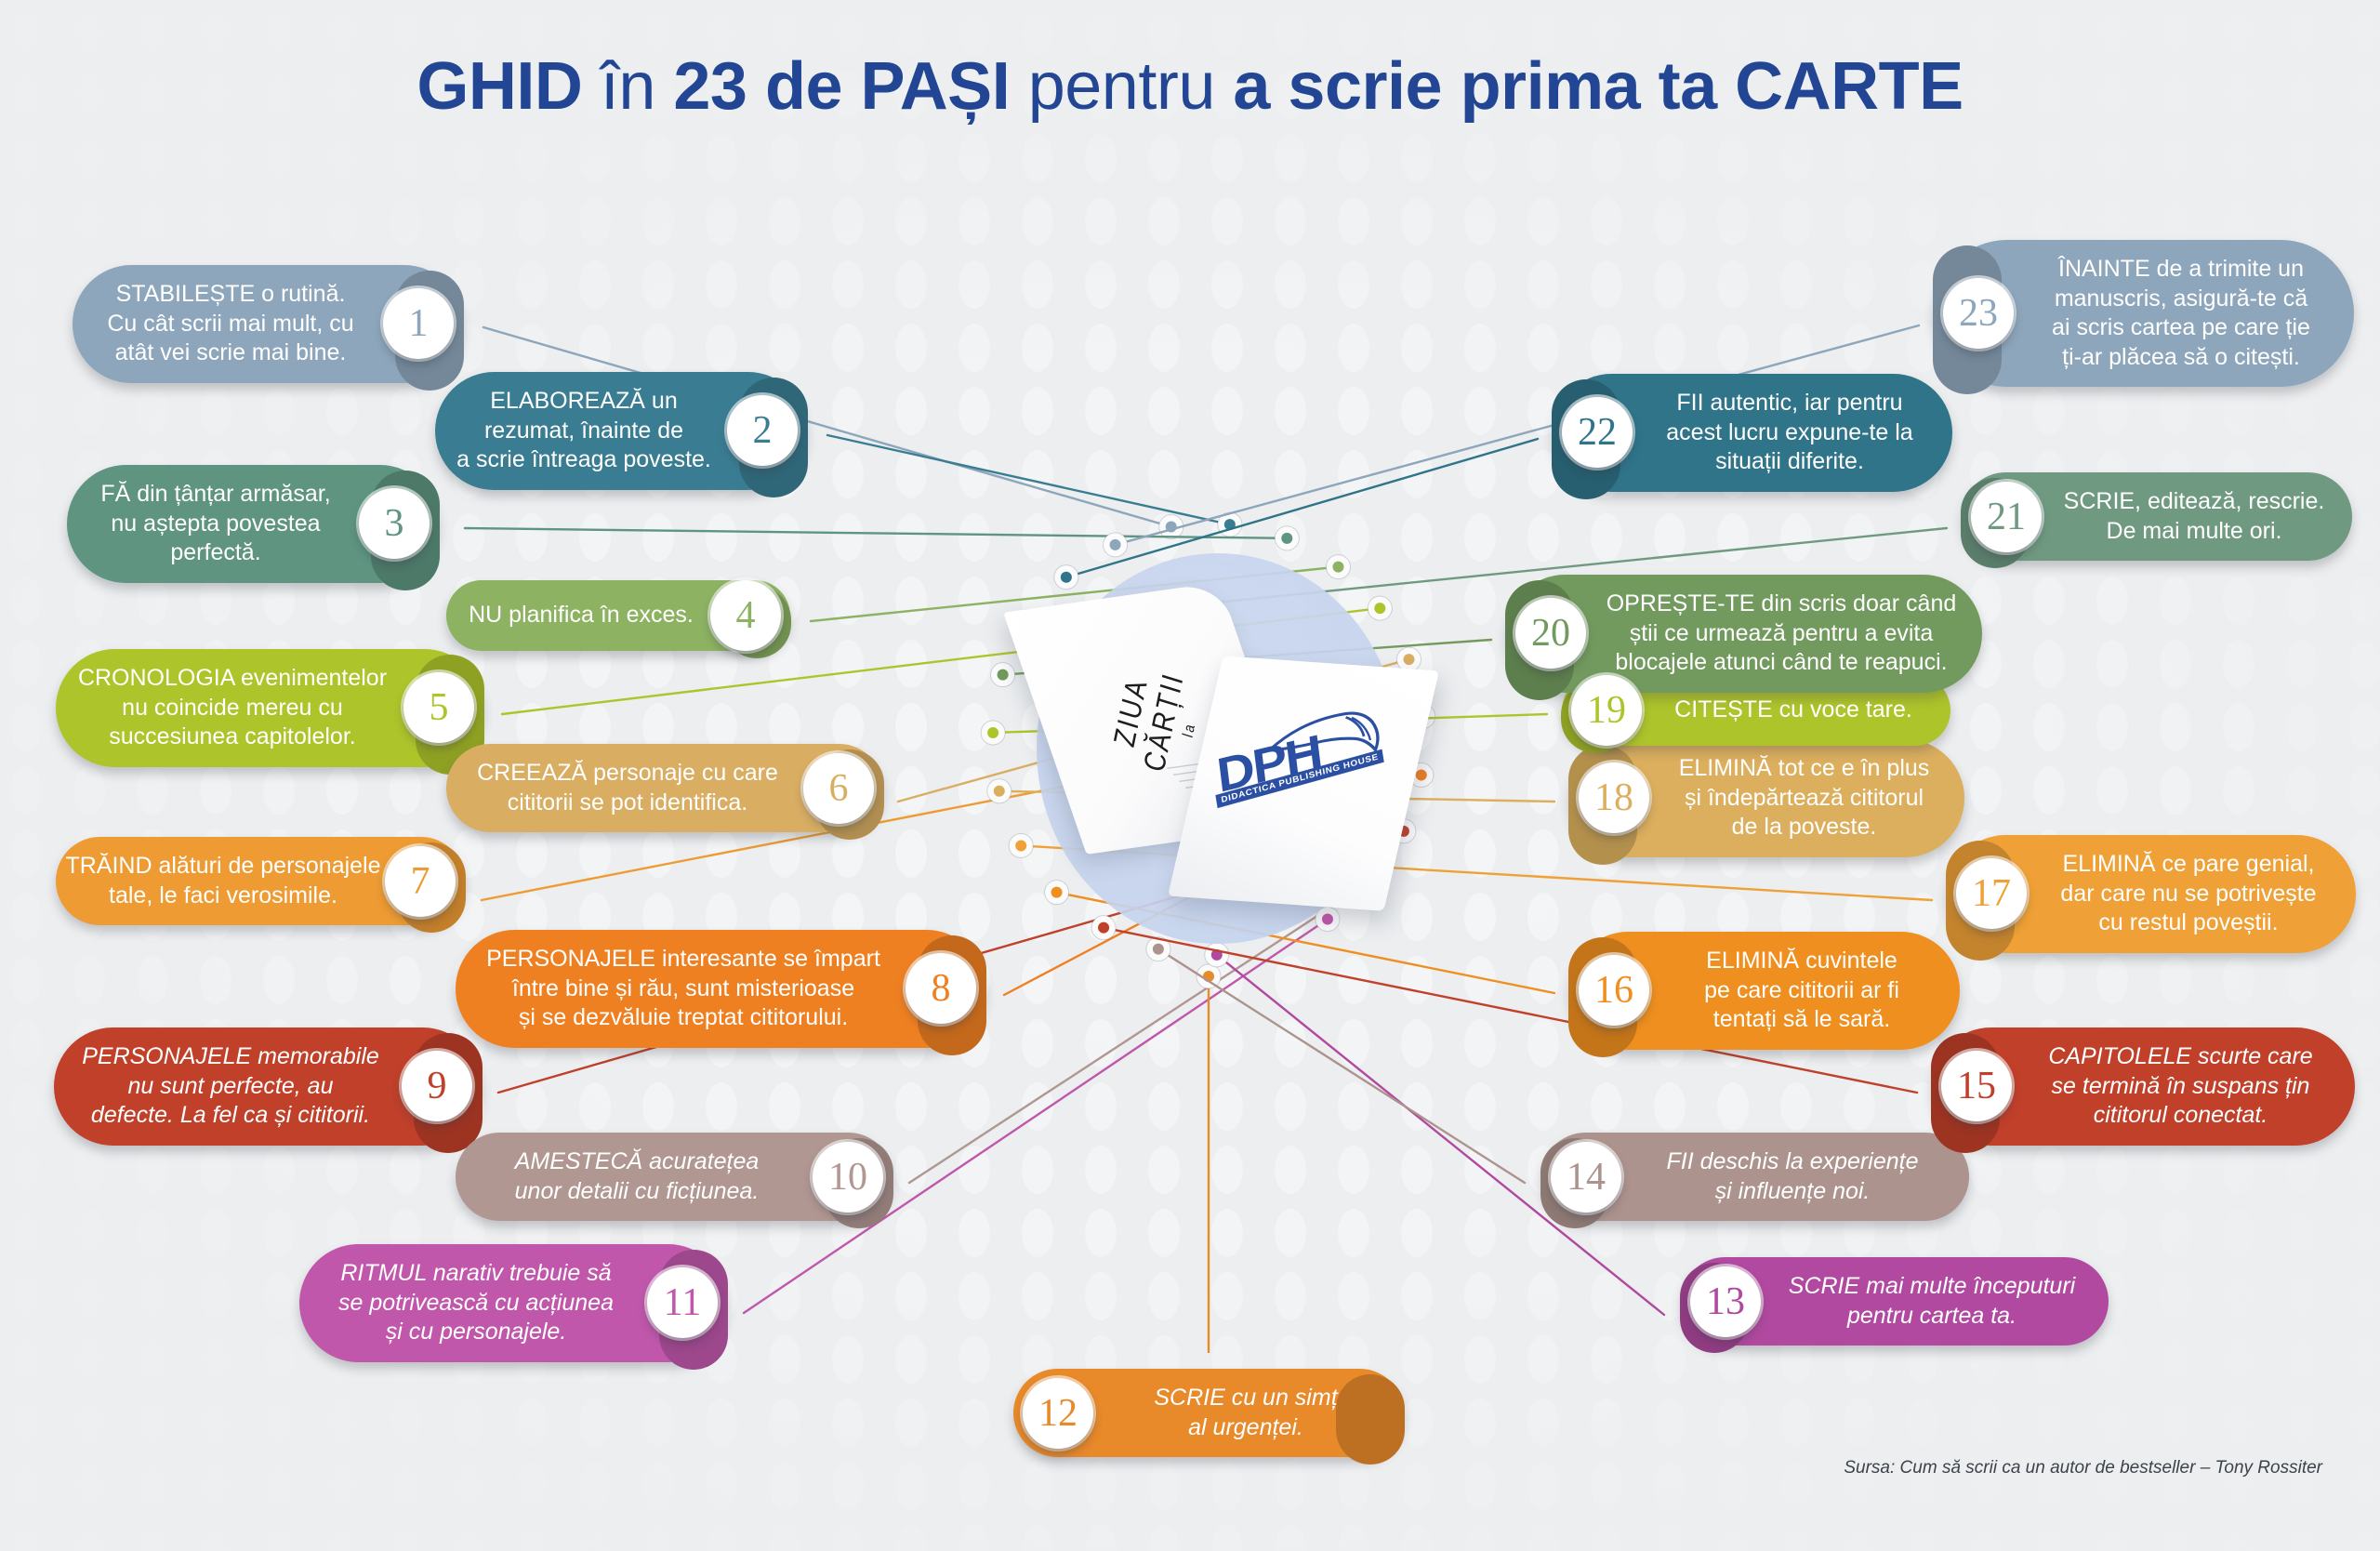  What do you see at coordinates (508, 86) in the screenshot?
I see `title-segment-ghid: GHID` at bounding box center [508, 86].